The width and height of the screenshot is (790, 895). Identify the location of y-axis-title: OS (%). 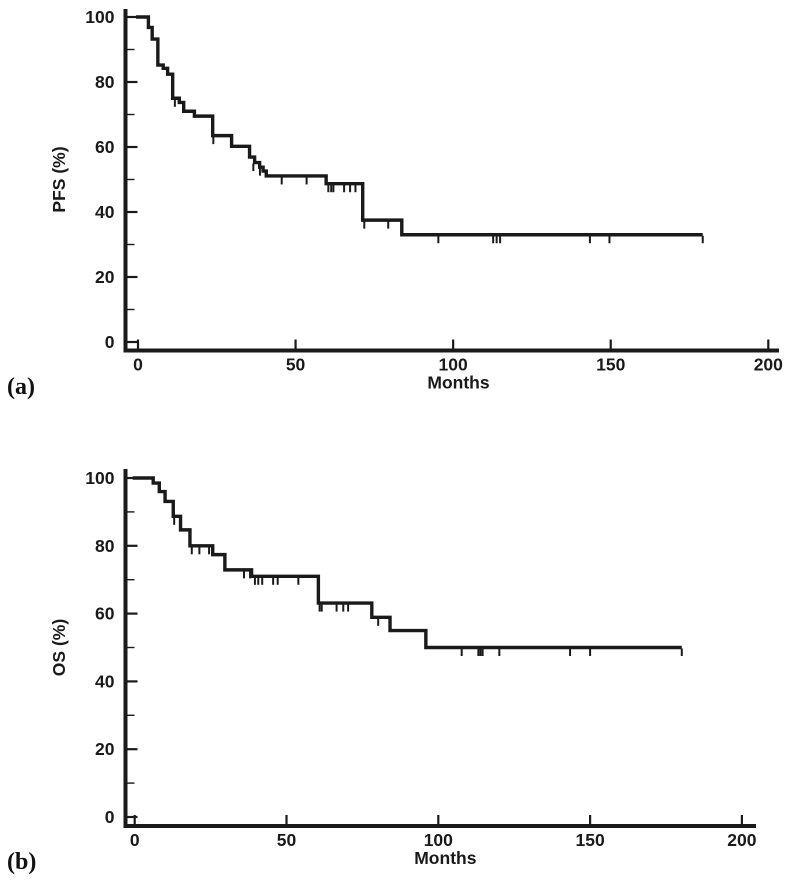
(59, 647).